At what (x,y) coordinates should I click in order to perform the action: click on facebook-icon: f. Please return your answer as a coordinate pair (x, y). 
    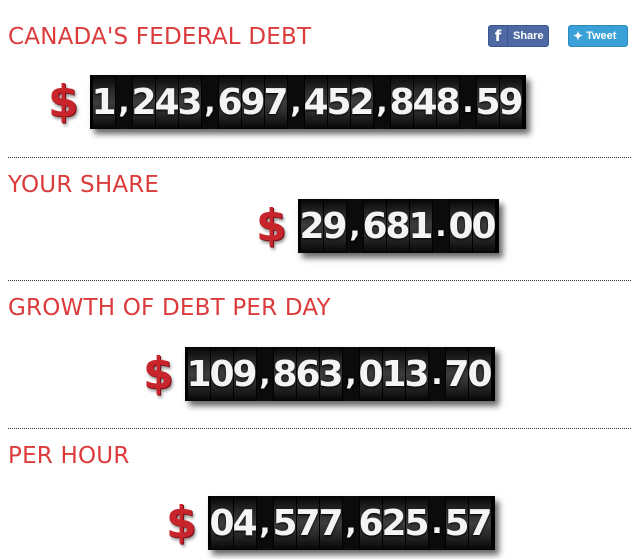
    Looking at the image, I should click on (498, 36).